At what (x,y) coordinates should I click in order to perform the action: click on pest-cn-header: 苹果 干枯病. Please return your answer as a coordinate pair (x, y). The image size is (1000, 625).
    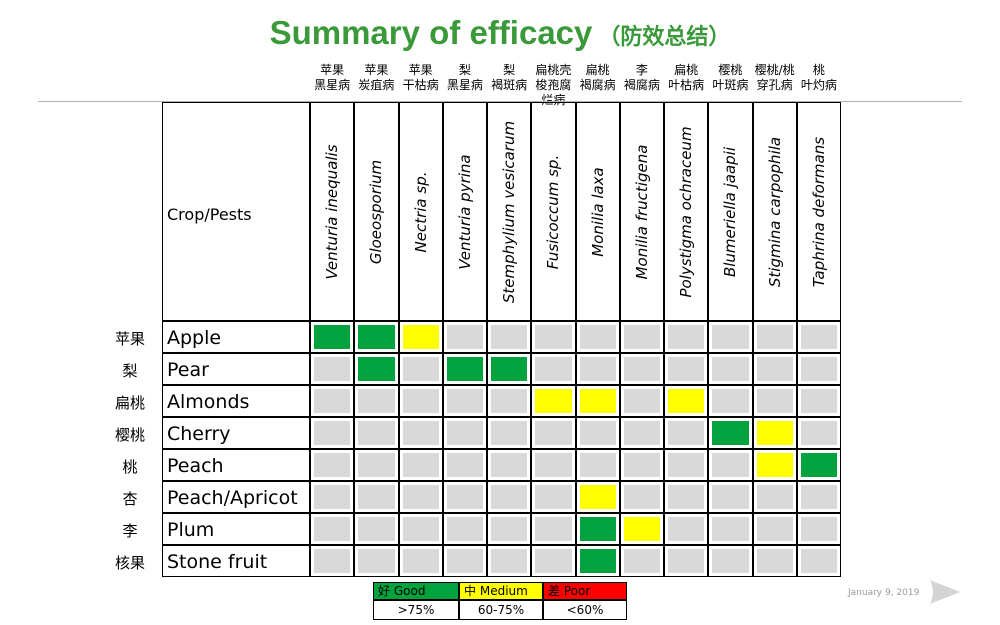
    Looking at the image, I should click on (421, 78).